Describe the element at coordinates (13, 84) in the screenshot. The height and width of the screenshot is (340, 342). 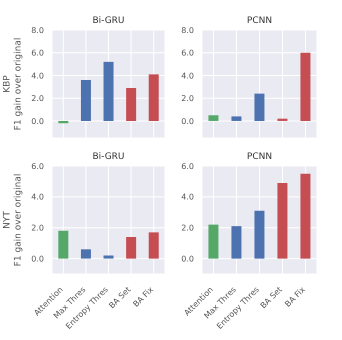
I see `y-axis-title: KBP F1 gain over original` at that location.